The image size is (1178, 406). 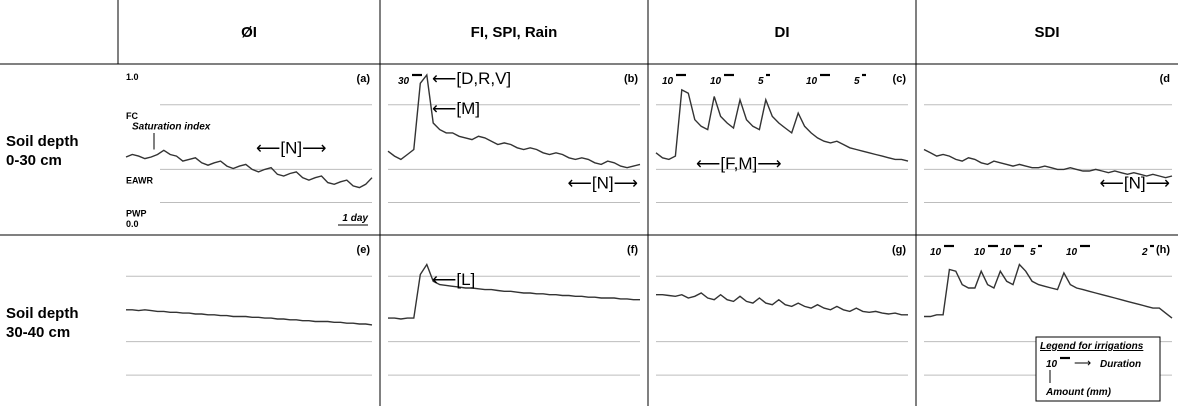 I want to click on irrigation-amount-h-2: 10, so click(x=1006, y=252).